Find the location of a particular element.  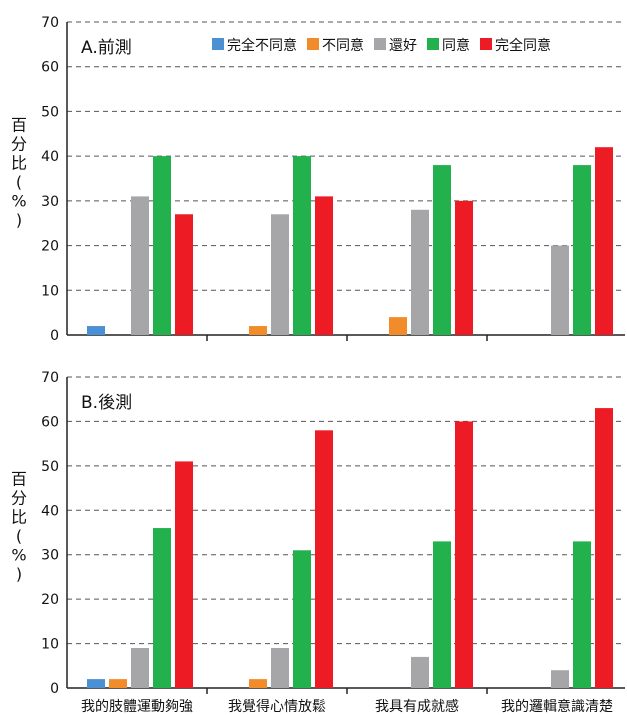

x-category-label: 我覺得心情放鬆 is located at coordinates (277, 706).